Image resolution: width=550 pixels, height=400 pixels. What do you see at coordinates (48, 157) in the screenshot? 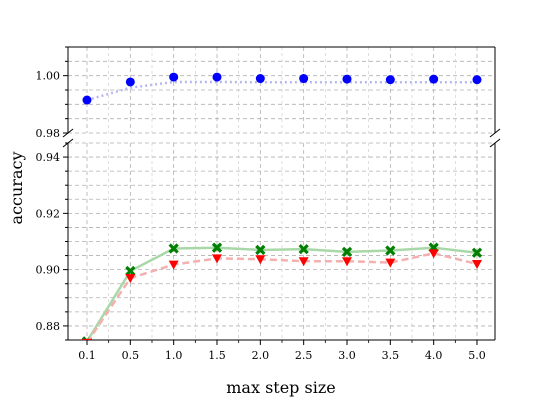
I see `y-tick-label: 0.94` at bounding box center [48, 157].